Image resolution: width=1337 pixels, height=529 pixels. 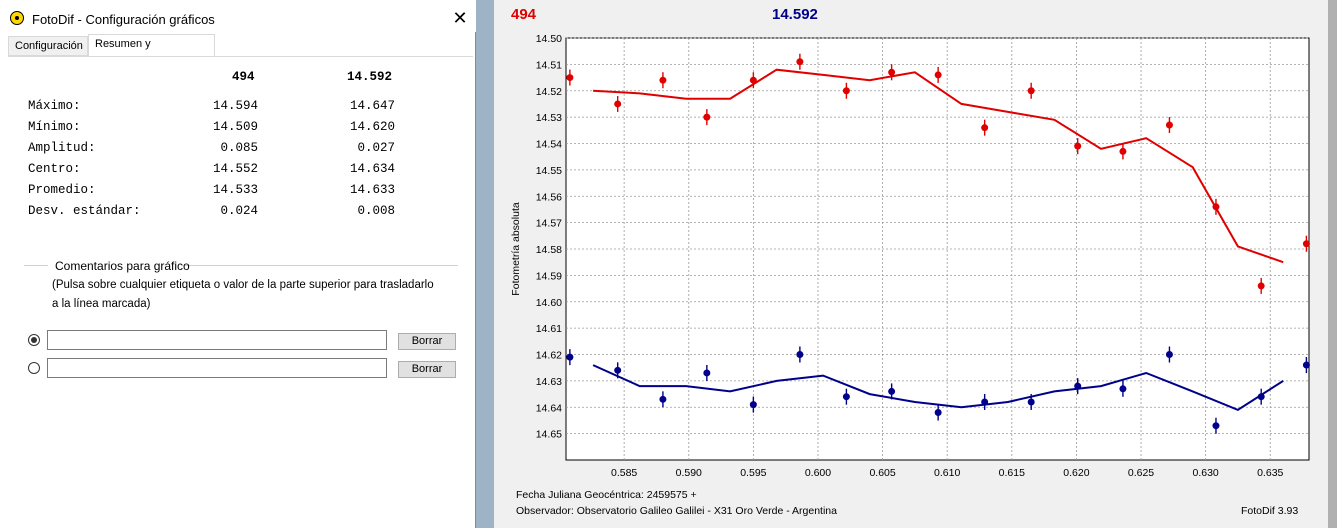 I want to click on y-axis-label: Fotometría absoluta, so click(x=516, y=249).